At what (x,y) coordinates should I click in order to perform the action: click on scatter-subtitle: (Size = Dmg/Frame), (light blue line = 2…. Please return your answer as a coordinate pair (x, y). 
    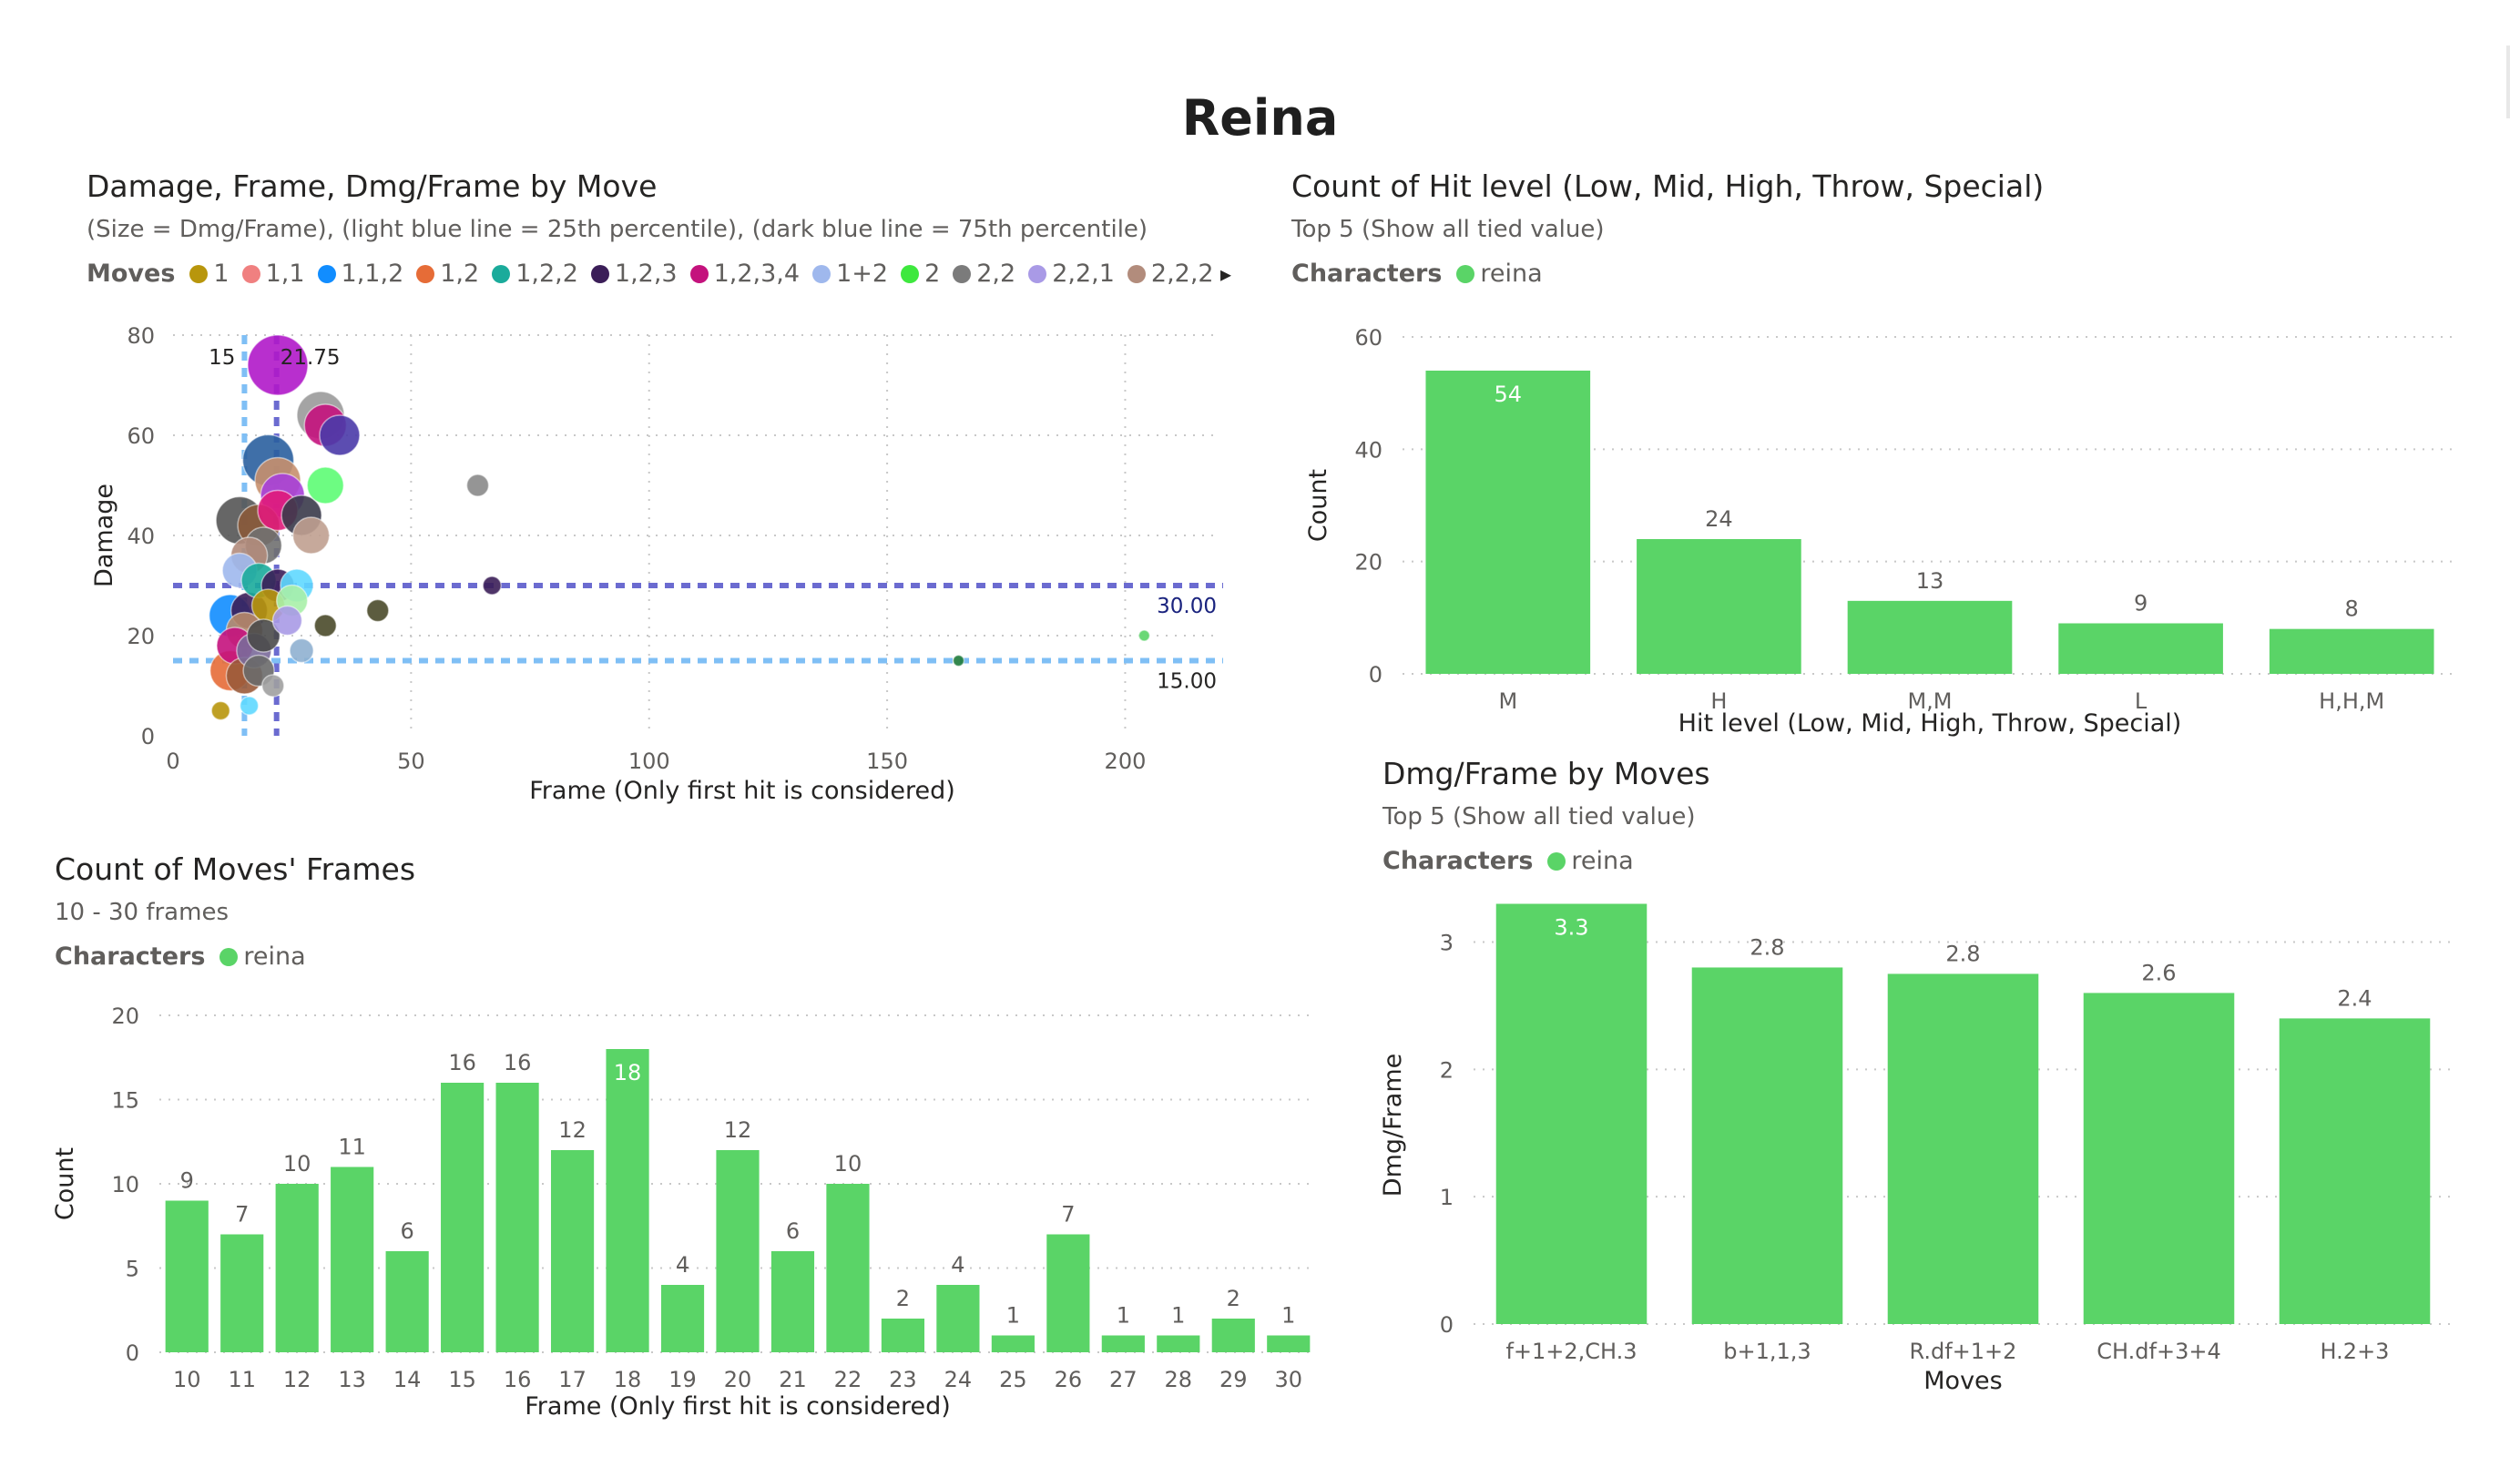
    Looking at the image, I should click on (617, 230).